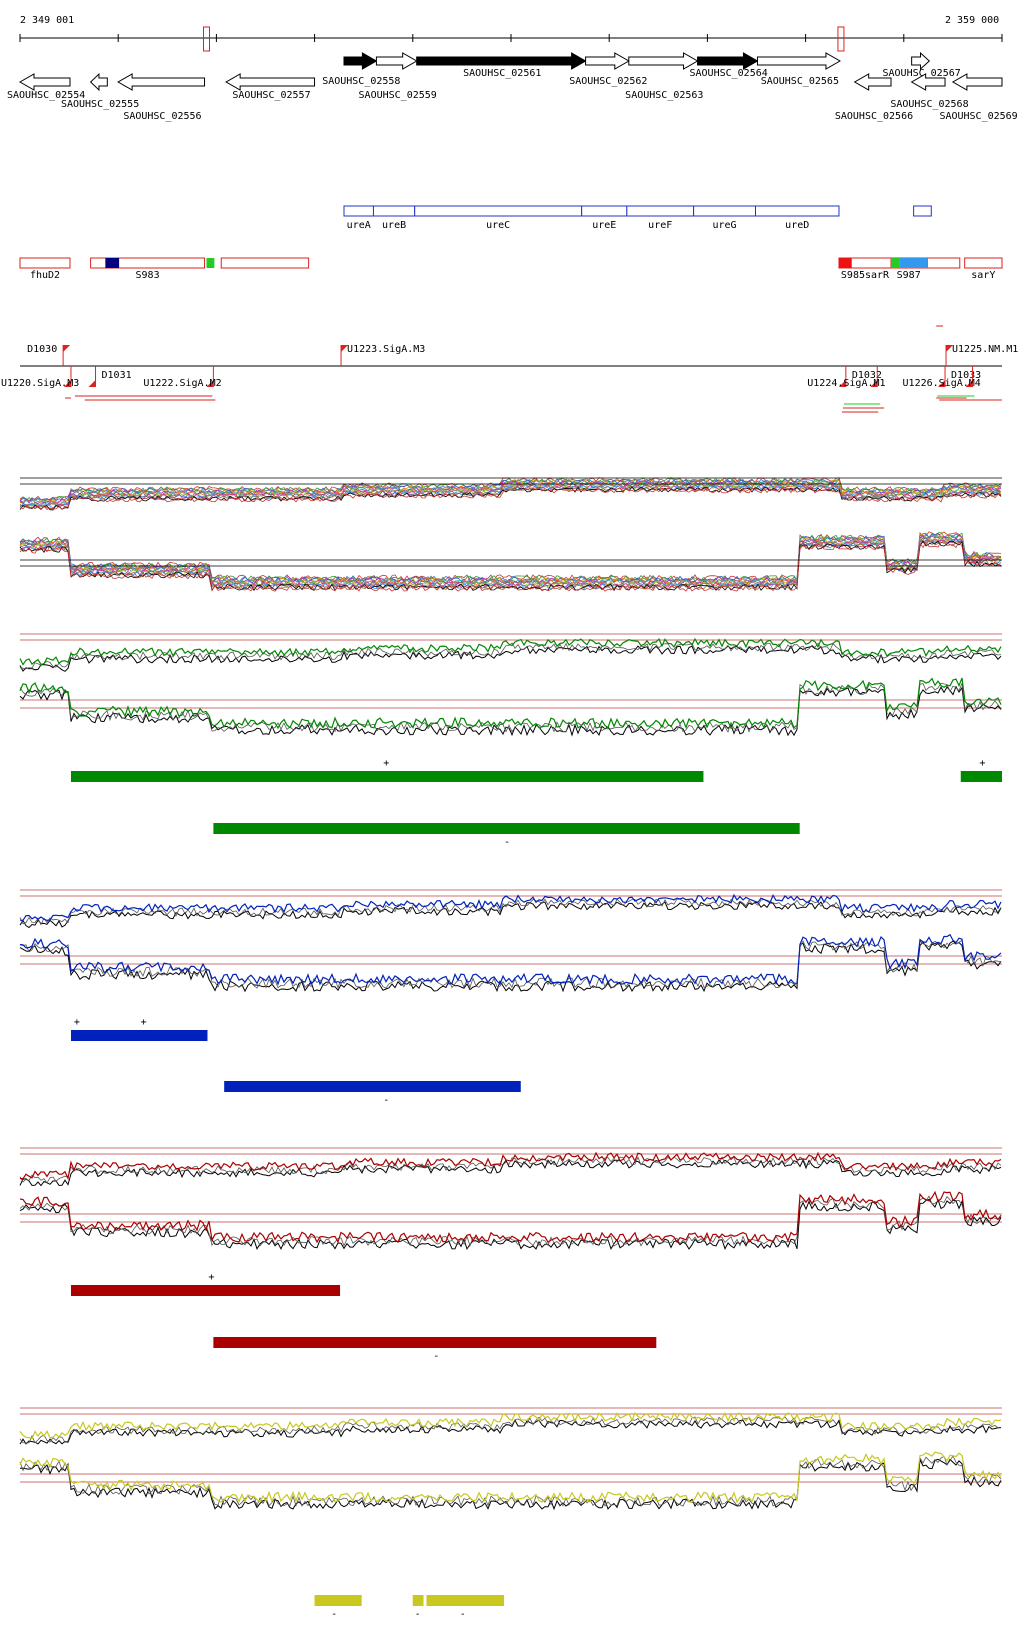  I want to click on gene-label: SAOUHSC_02558, so click(361, 81).